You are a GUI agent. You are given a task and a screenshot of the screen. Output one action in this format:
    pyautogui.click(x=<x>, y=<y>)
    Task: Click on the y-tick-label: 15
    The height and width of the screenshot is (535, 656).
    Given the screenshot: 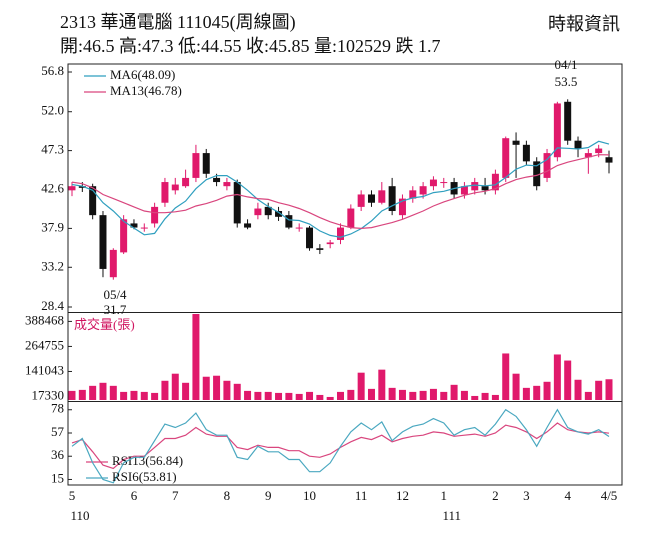 What is the action you would take?
    pyautogui.click(x=57, y=477)
    